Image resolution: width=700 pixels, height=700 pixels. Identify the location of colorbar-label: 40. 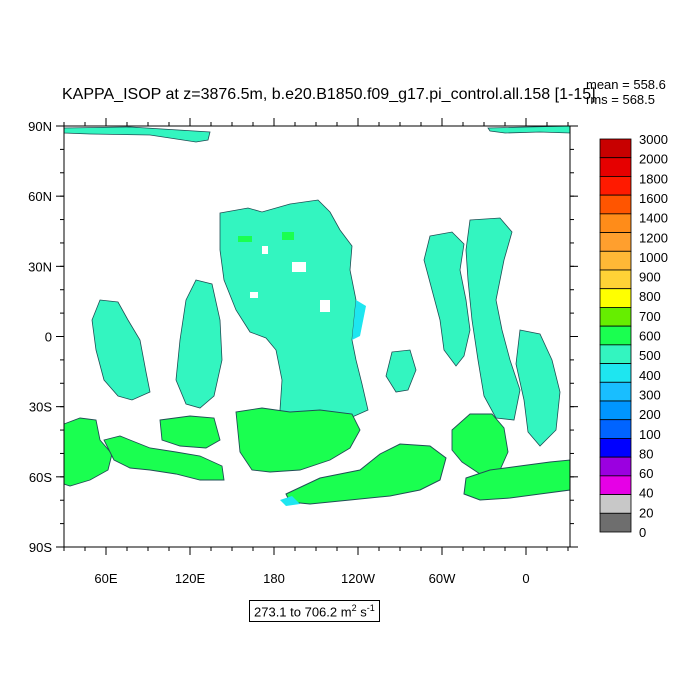
(646, 493).